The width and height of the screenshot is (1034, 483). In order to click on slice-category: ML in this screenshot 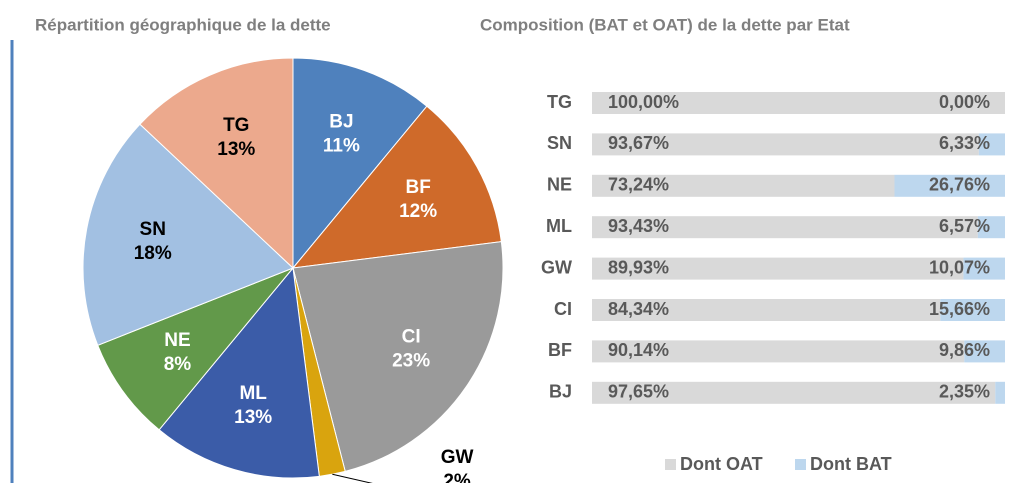, I will do `click(253, 393)`.